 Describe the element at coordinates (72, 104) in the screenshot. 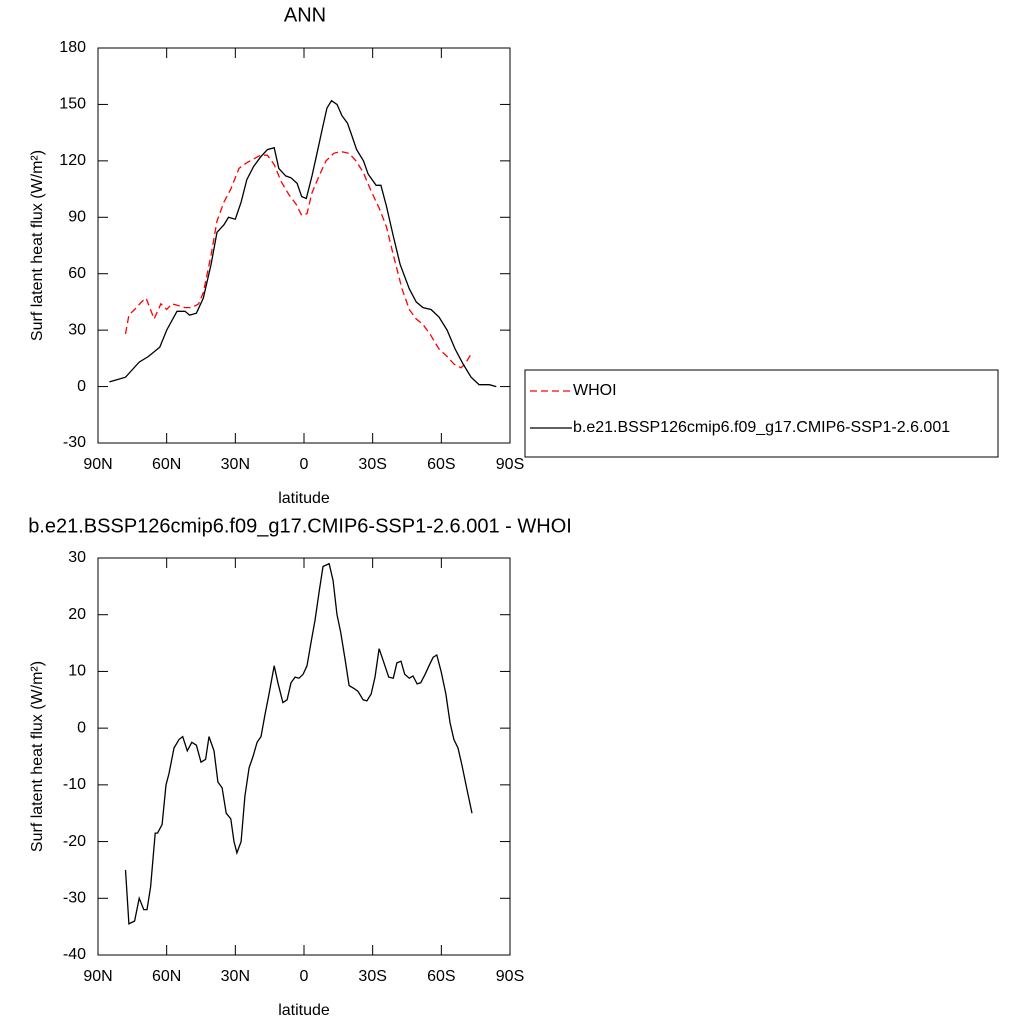

I see `y-tick-label: 150` at that location.